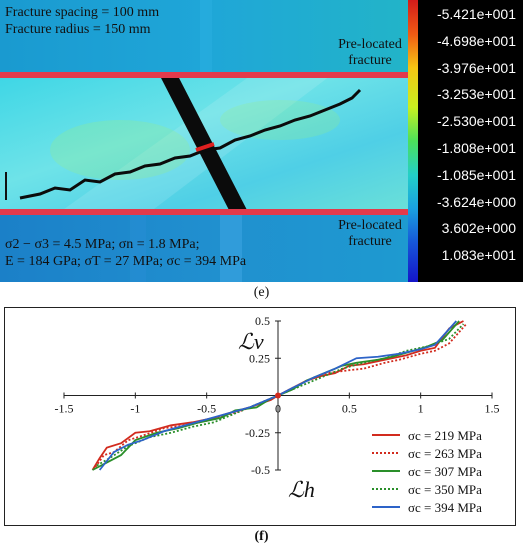 This screenshot has height=550, width=523. Describe the element at coordinates (476, 121) in the screenshot. I see `colorbar-label: -2.530e+001` at that location.